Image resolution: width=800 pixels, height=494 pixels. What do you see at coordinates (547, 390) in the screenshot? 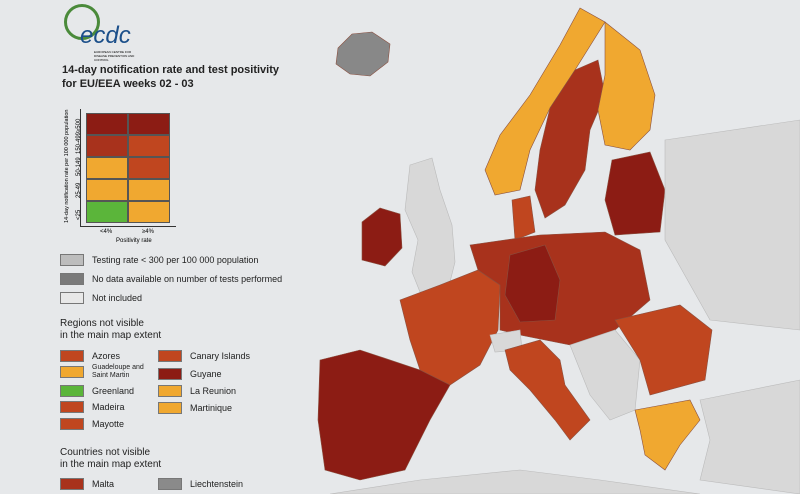
I see `italy` at bounding box center [547, 390].